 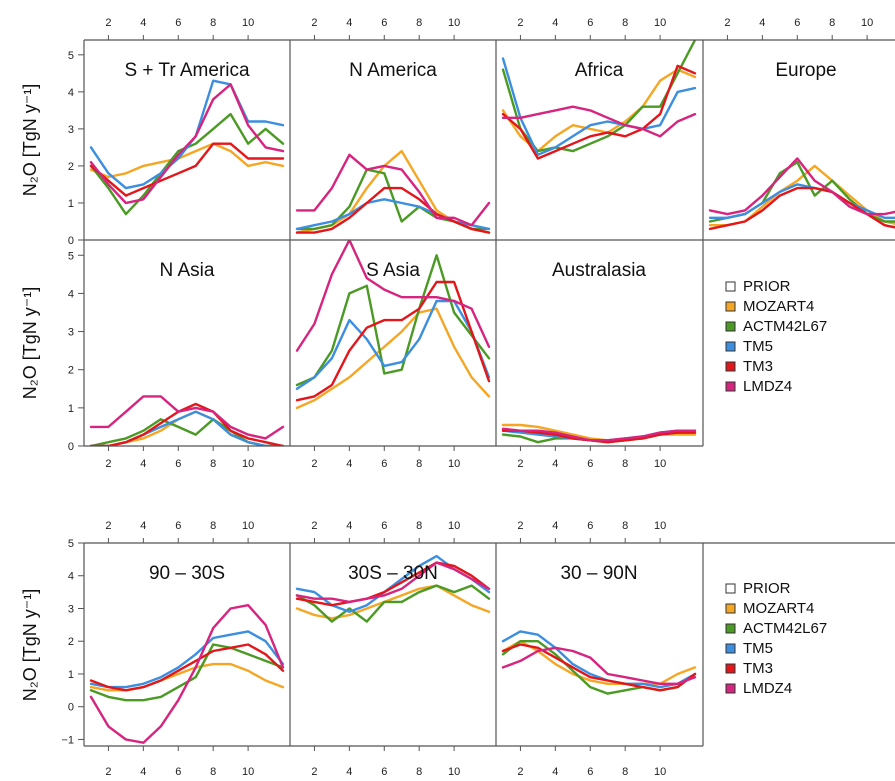 I want to click on panel-title: S Asia, so click(x=393, y=270).